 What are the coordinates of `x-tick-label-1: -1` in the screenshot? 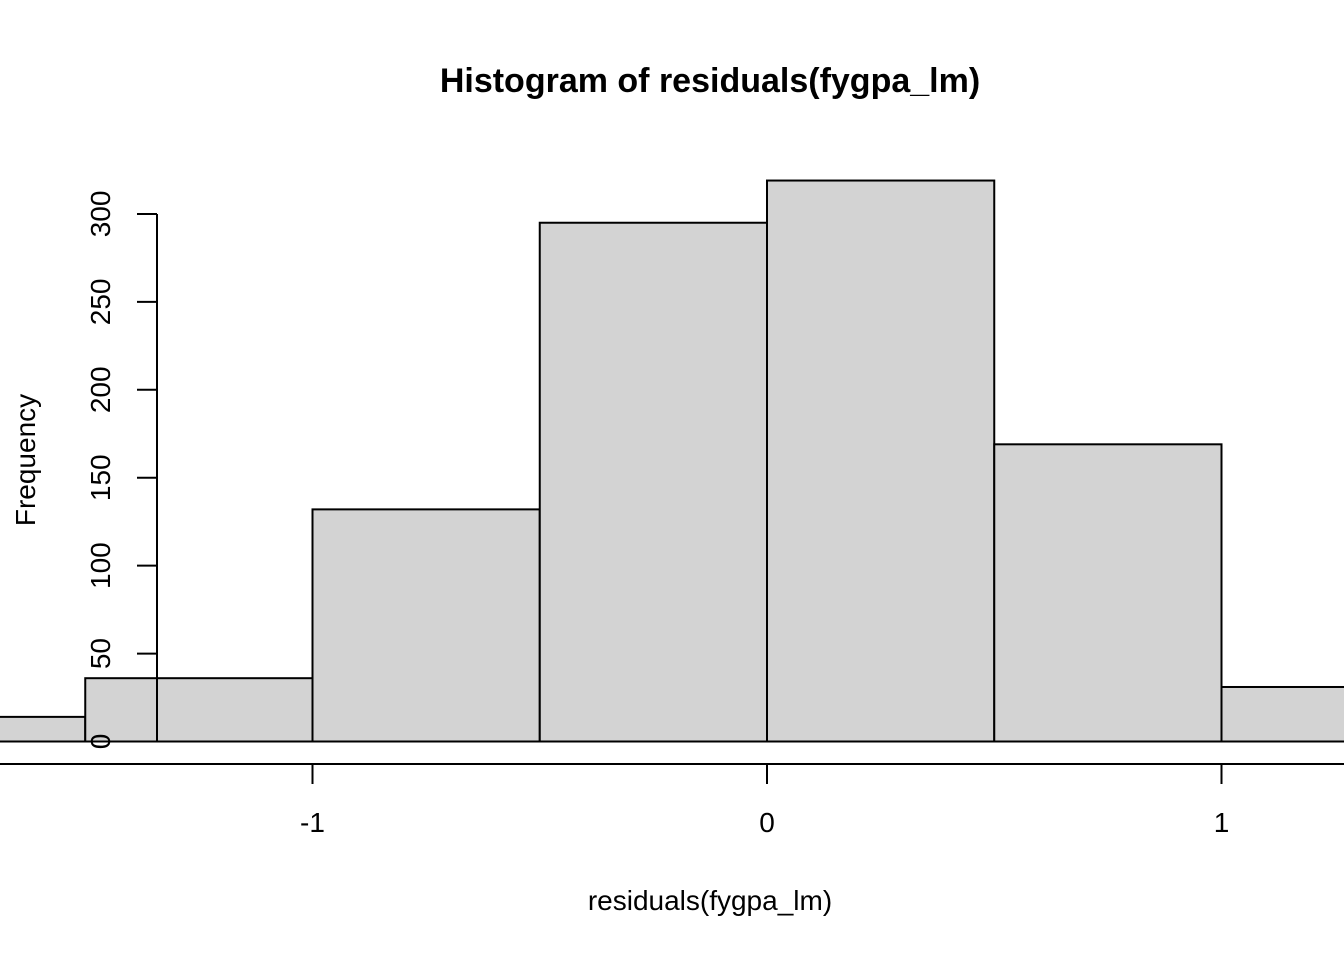 It's located at (312, 822).